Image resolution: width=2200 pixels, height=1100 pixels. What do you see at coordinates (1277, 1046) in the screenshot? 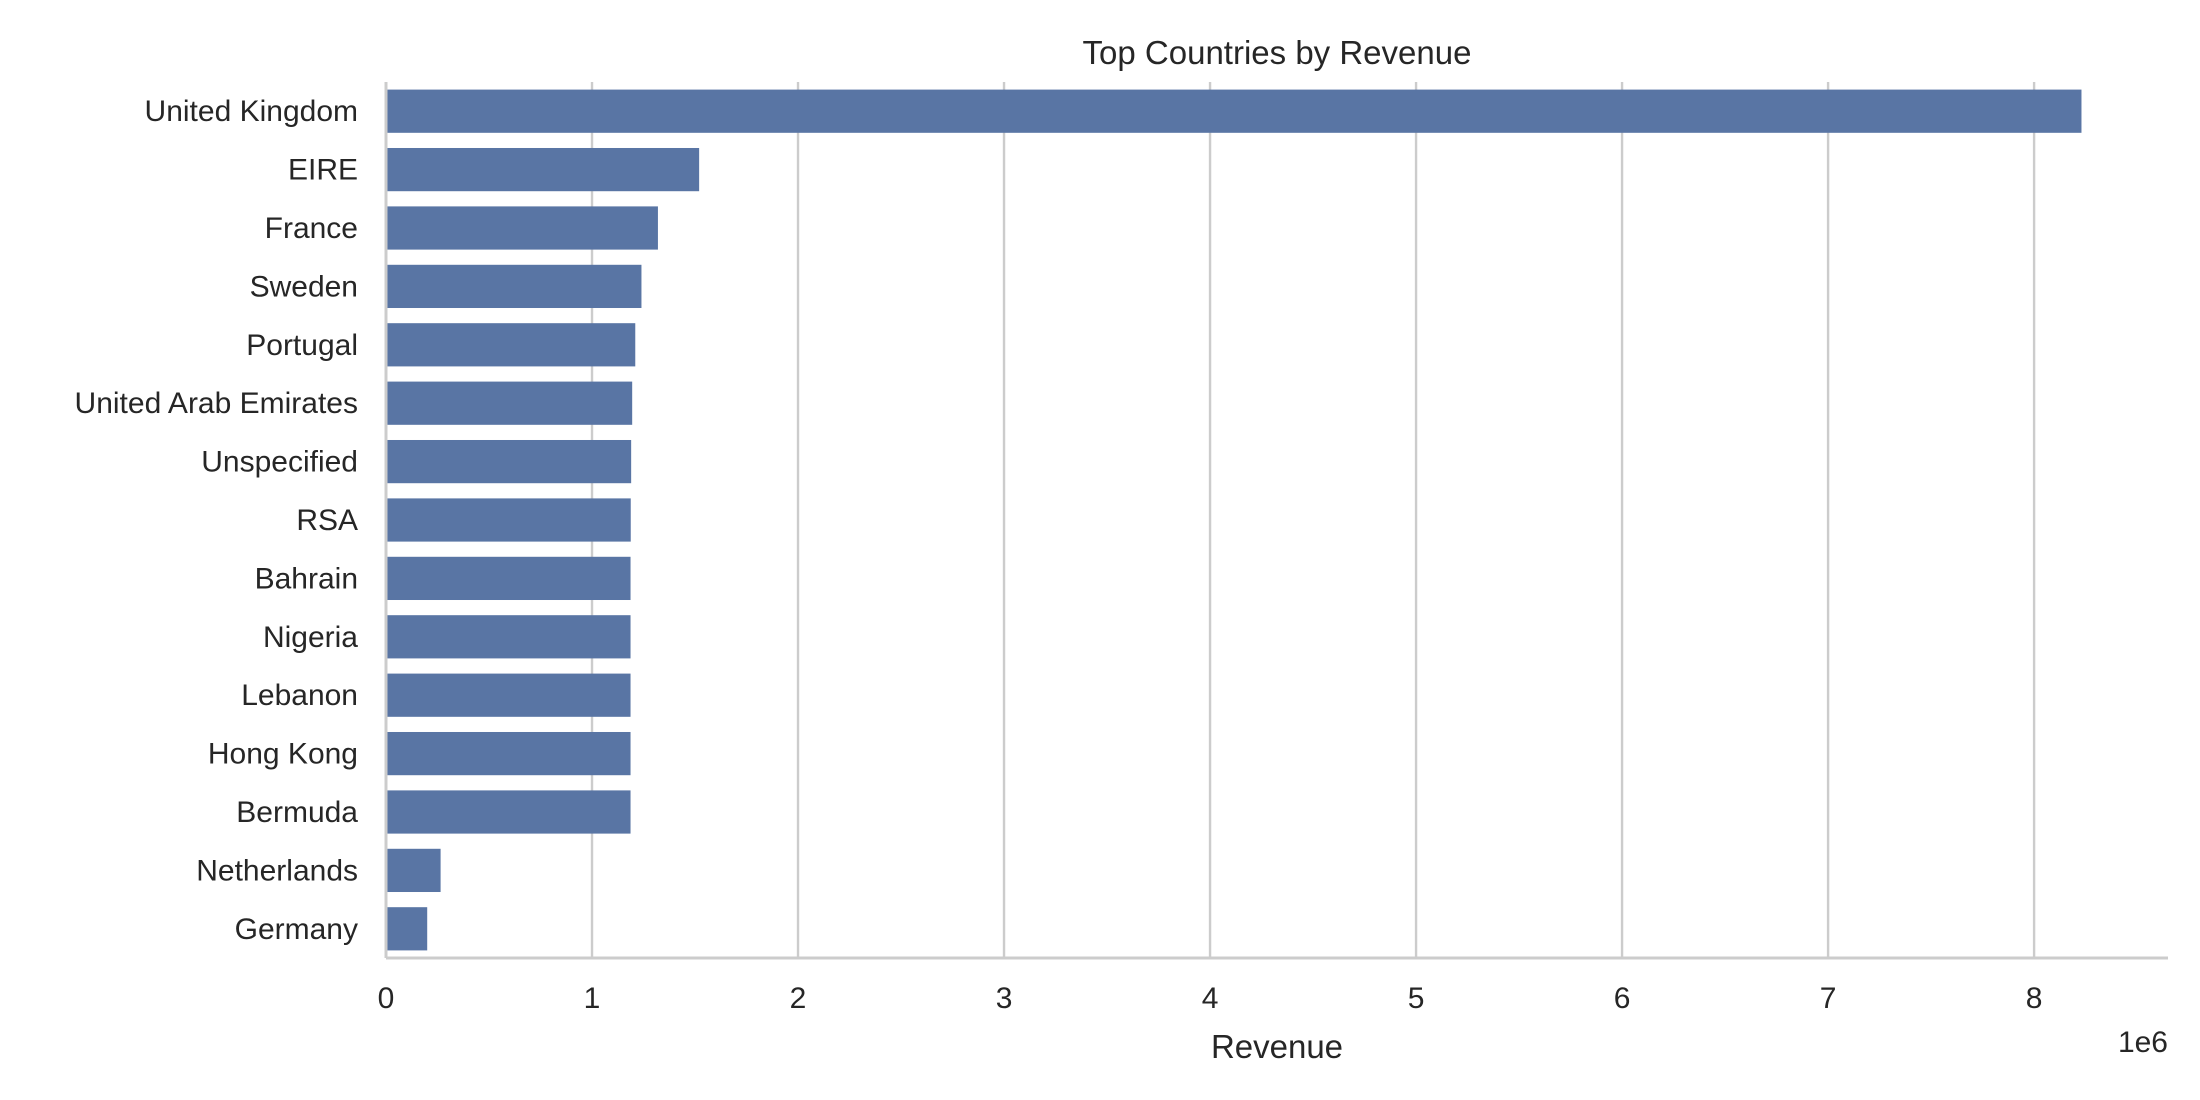
I see `x-axis-title: Revenue` at bounding box center [1277, 1046].